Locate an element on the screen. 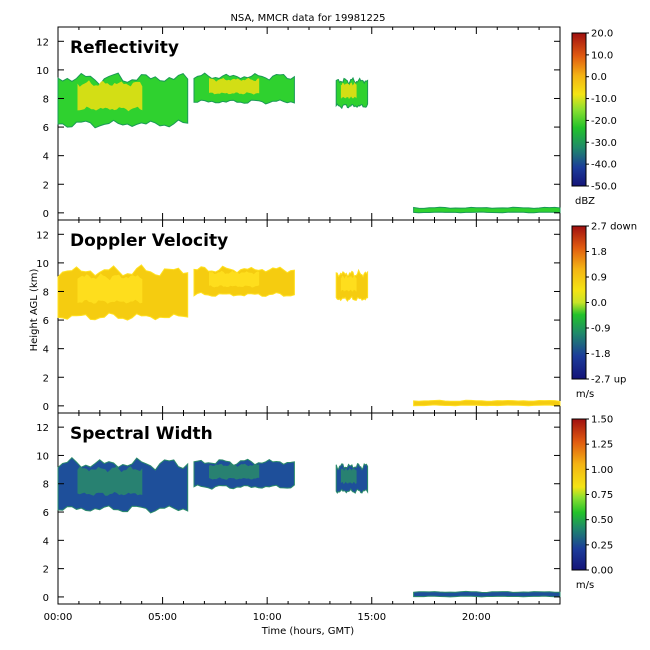 The height and width of the screenshot is (650, 650). colorbar-tick-label: 0.25 is located at coordinates (602, 545).